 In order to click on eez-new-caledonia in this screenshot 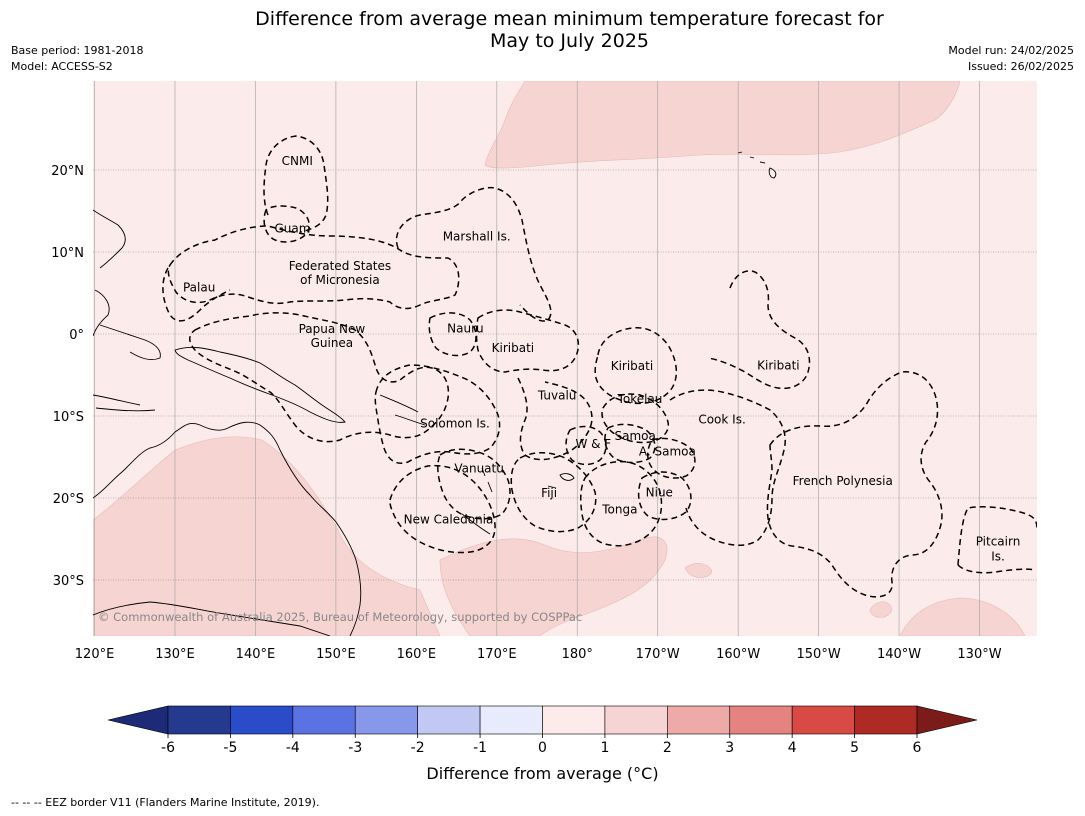, I will do `click(442, 509)`.